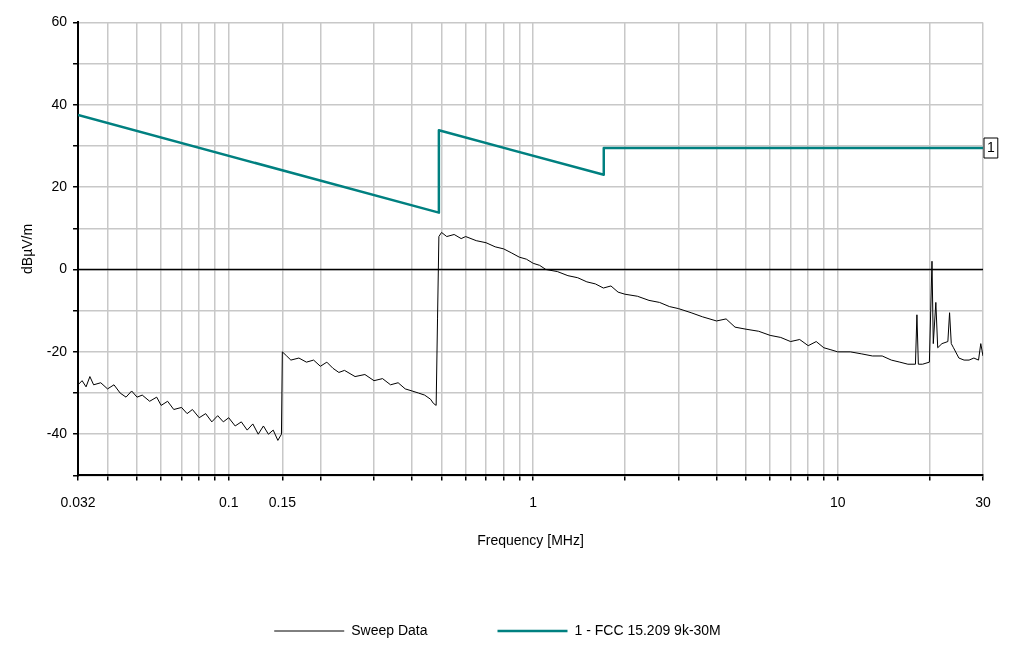 This screenshot has height=658, width=1013. I want to click on x-axis-title: Frequency [MHz], so click(530, 540).